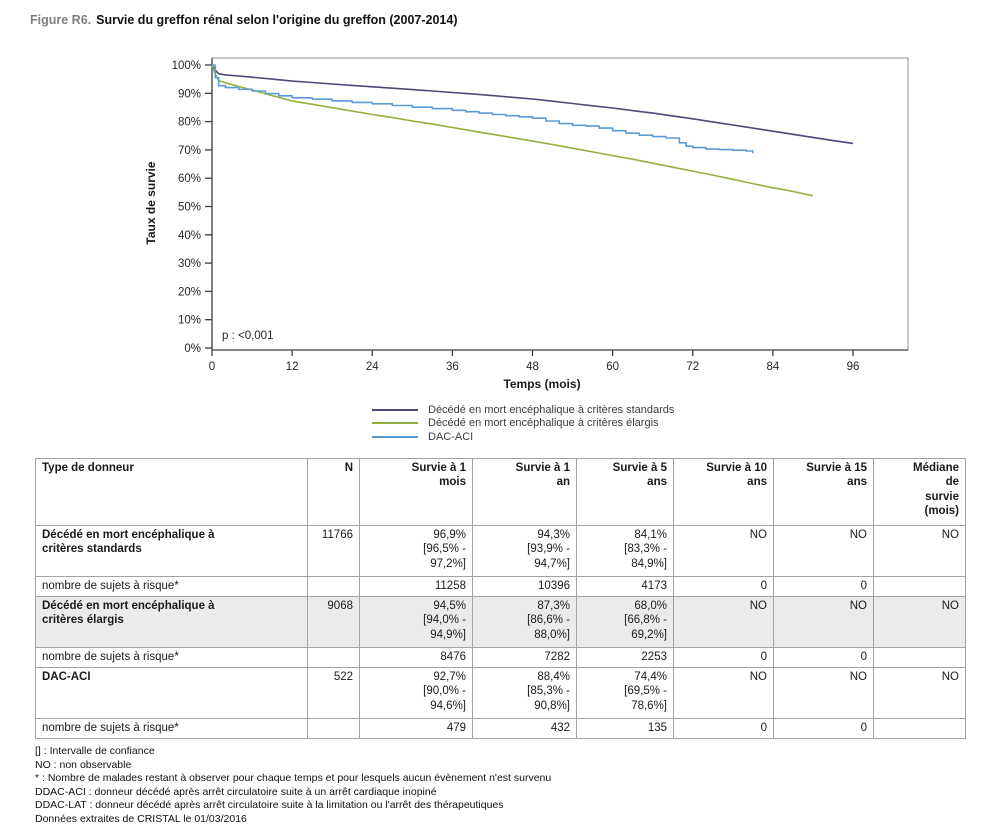 The width and height of the screenshot is (1000, 835). What do you see at coordinates (151, 203) in the screenshot?
I see `y-axis-label: Taux de survie` at bounding box center [151, 203].